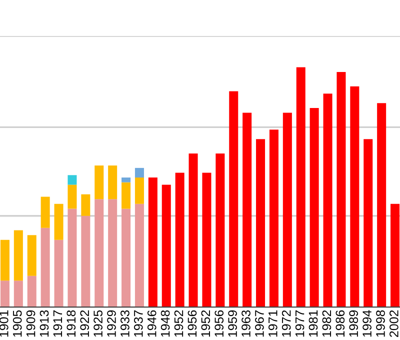  I want to click on x-tick-label: 1994, so click(367, 323).